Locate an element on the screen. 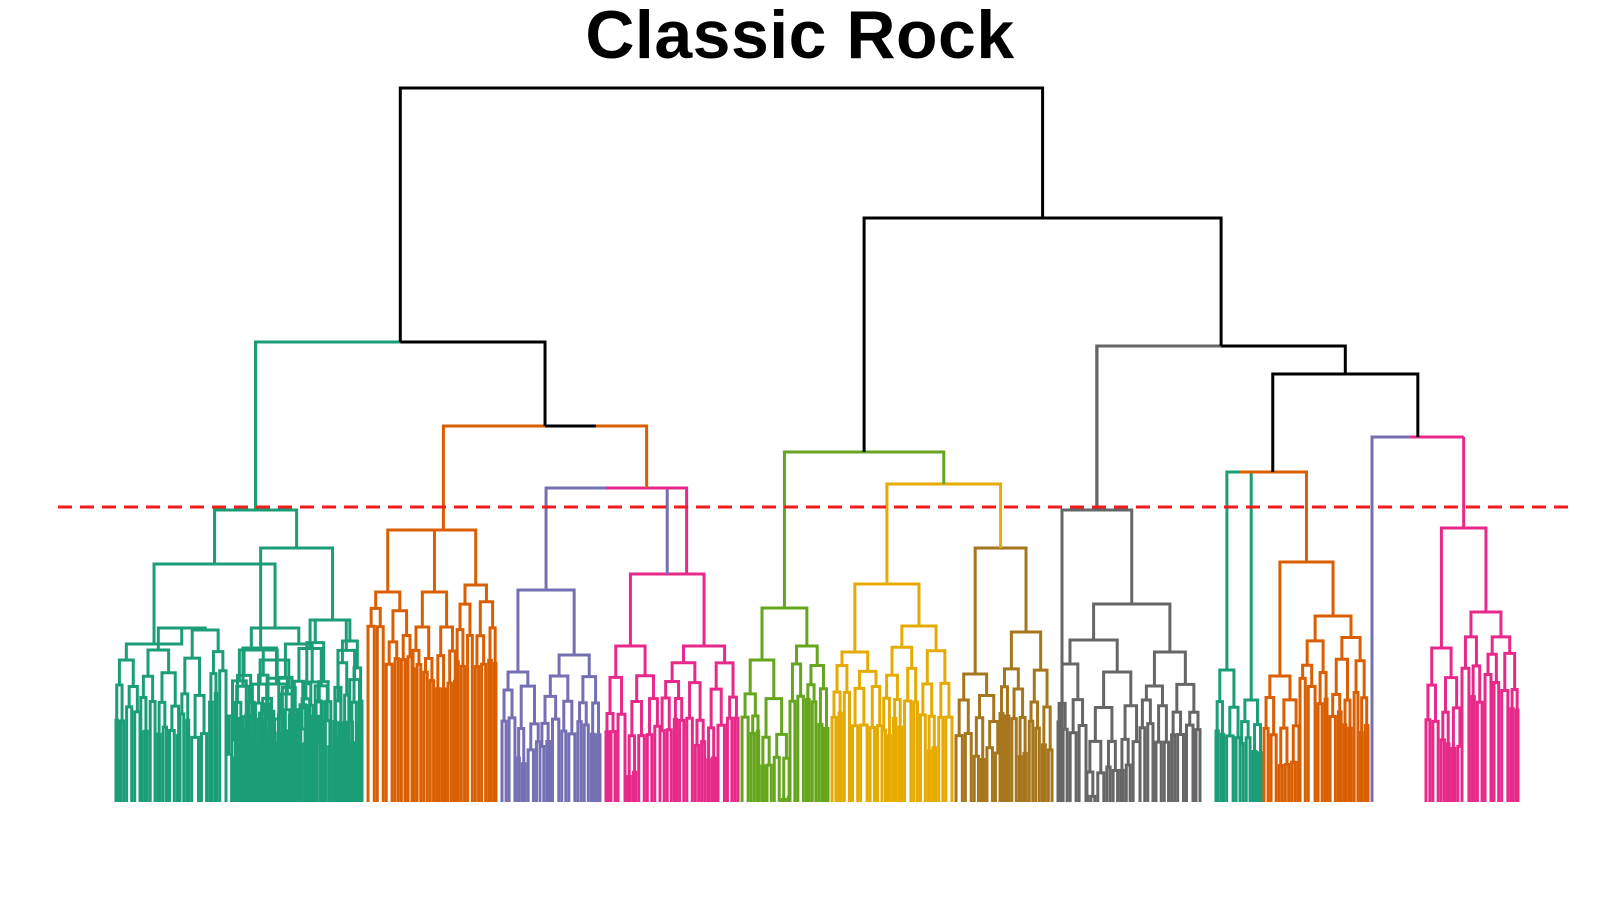 This screenshot has height=900, width=1600. cluster-9-leaf is located at coordinates (1248, 769).